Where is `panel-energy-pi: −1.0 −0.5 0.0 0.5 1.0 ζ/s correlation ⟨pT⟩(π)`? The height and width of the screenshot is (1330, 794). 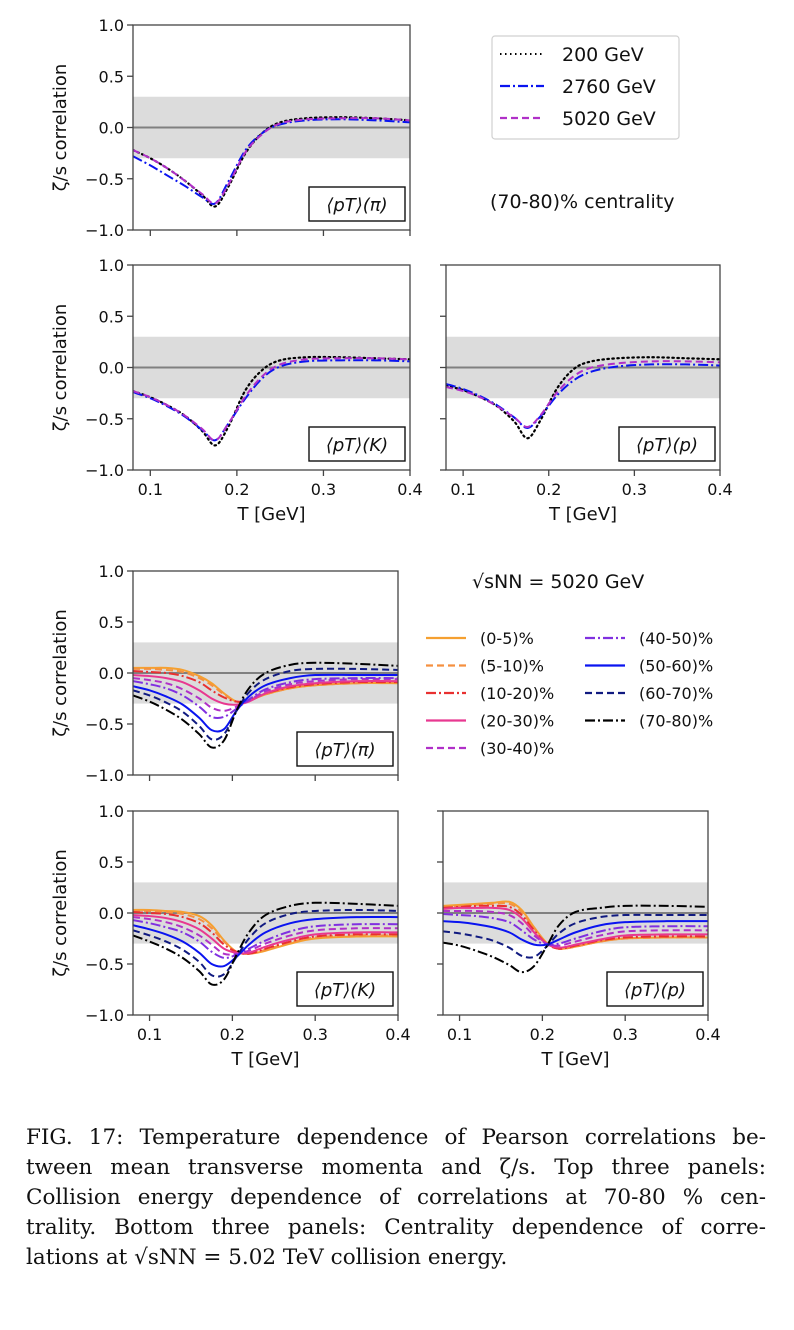
panel-energy-pi: −1.0 −0.5 0.0 0.5 1.0 ζ/s correlation ⟨pT⟩(π) is located at coordinates (230, 128).